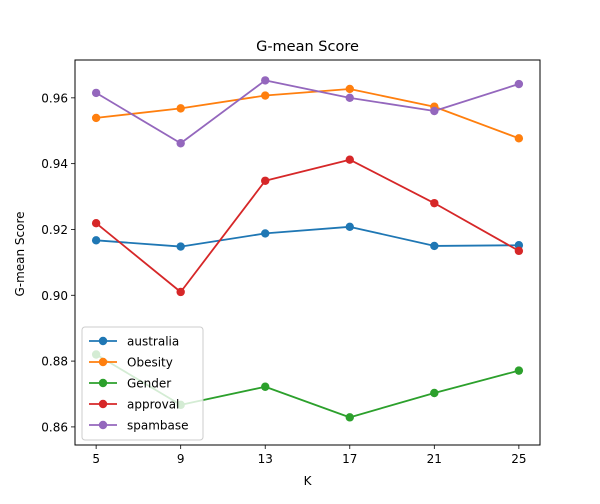  What do you see at coordinates (103, 362) in the screenshot?
I see `legend-marker-obesity` at bounding box center [103, 362].